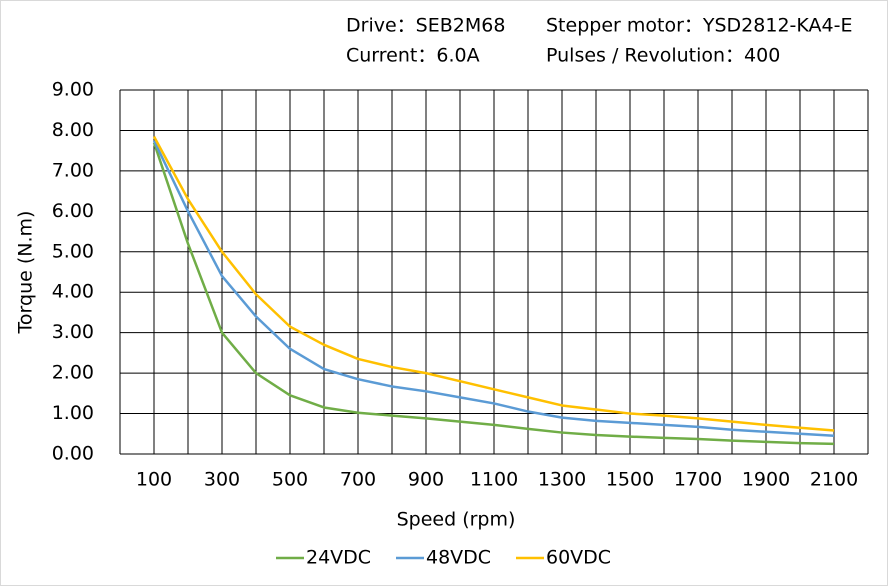 Image resolution: width=888 pixels, height=586 pixels. What do you see at coordinates (290, 480) in the screenshot?
I see `x-tick-label: 500` at bounding box center [290, 480].